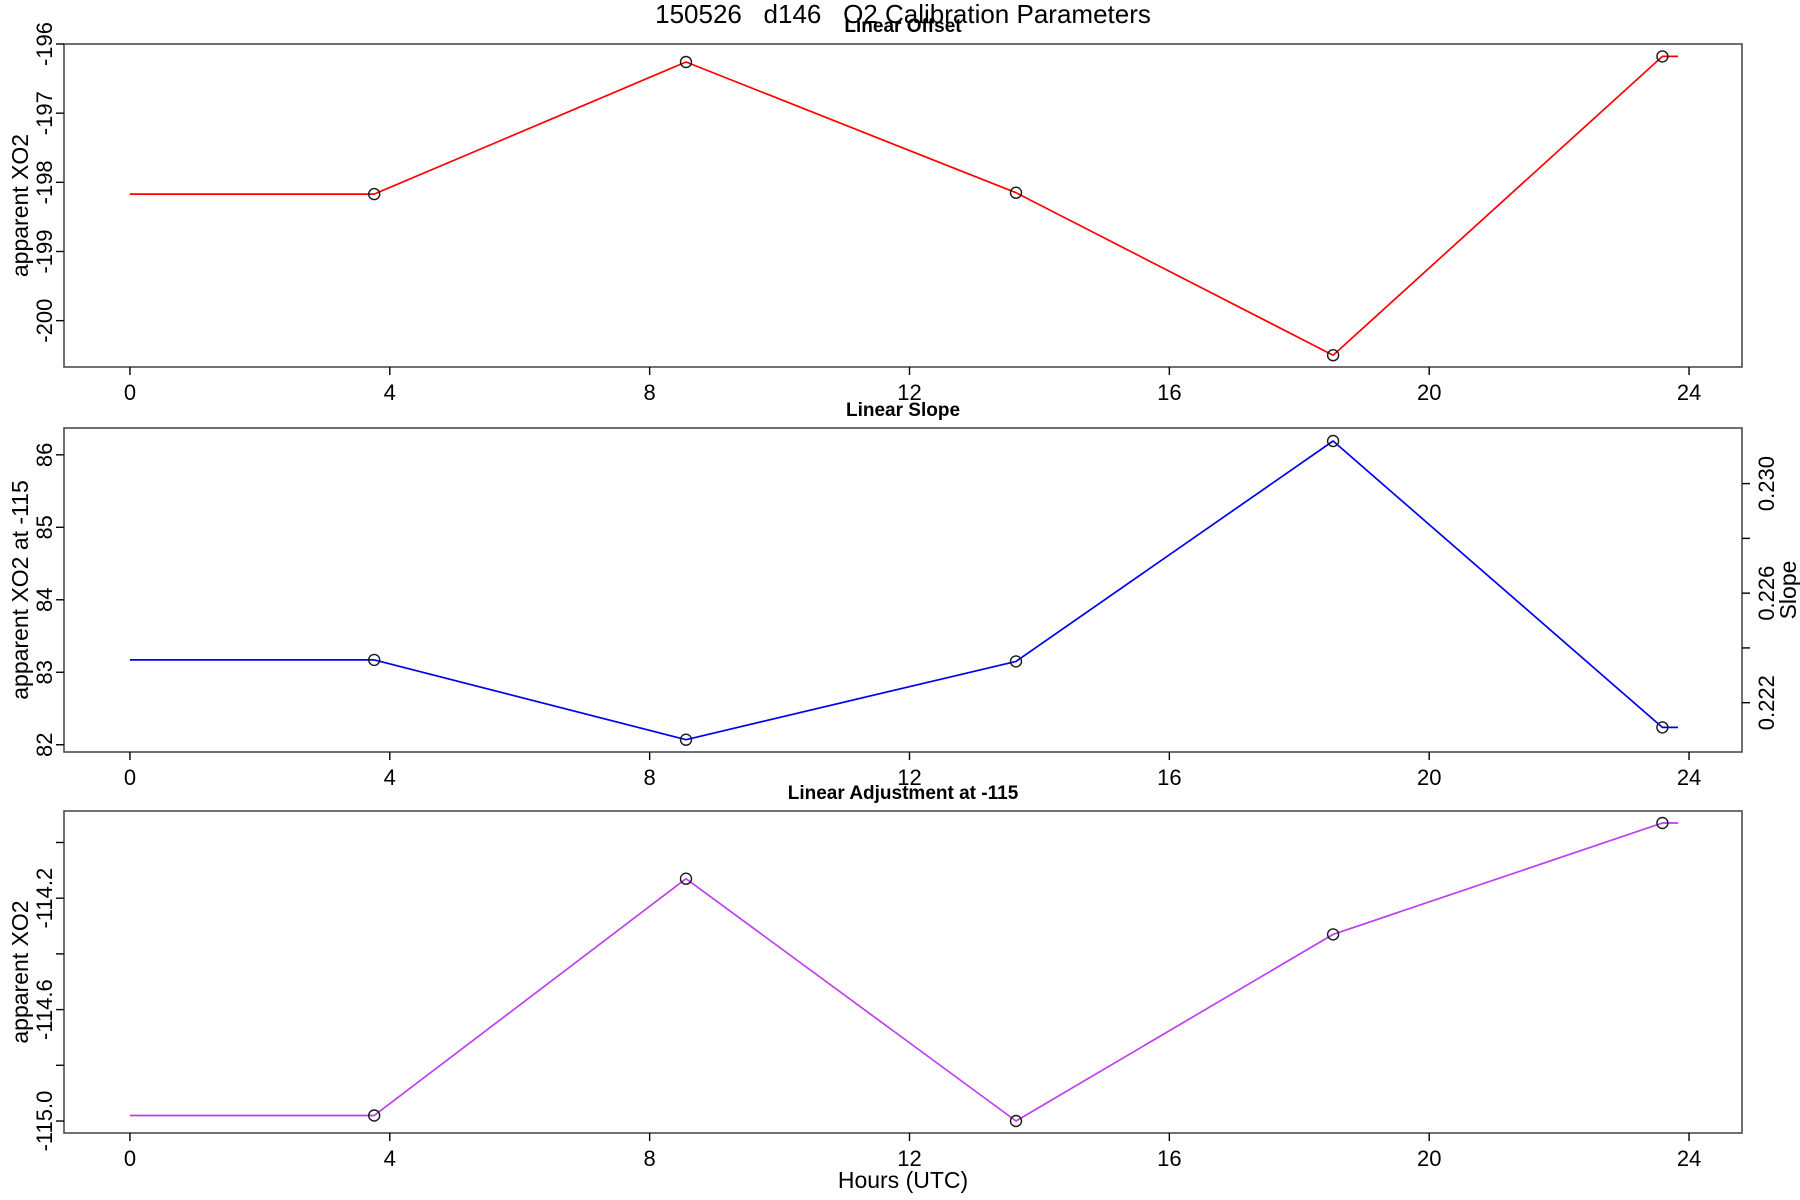 The width and height of the screenshot is (1800, 1200). Describe the element at coordinates (44, 182) in the screenshot. I see `y-tick-label: -198` at that location.